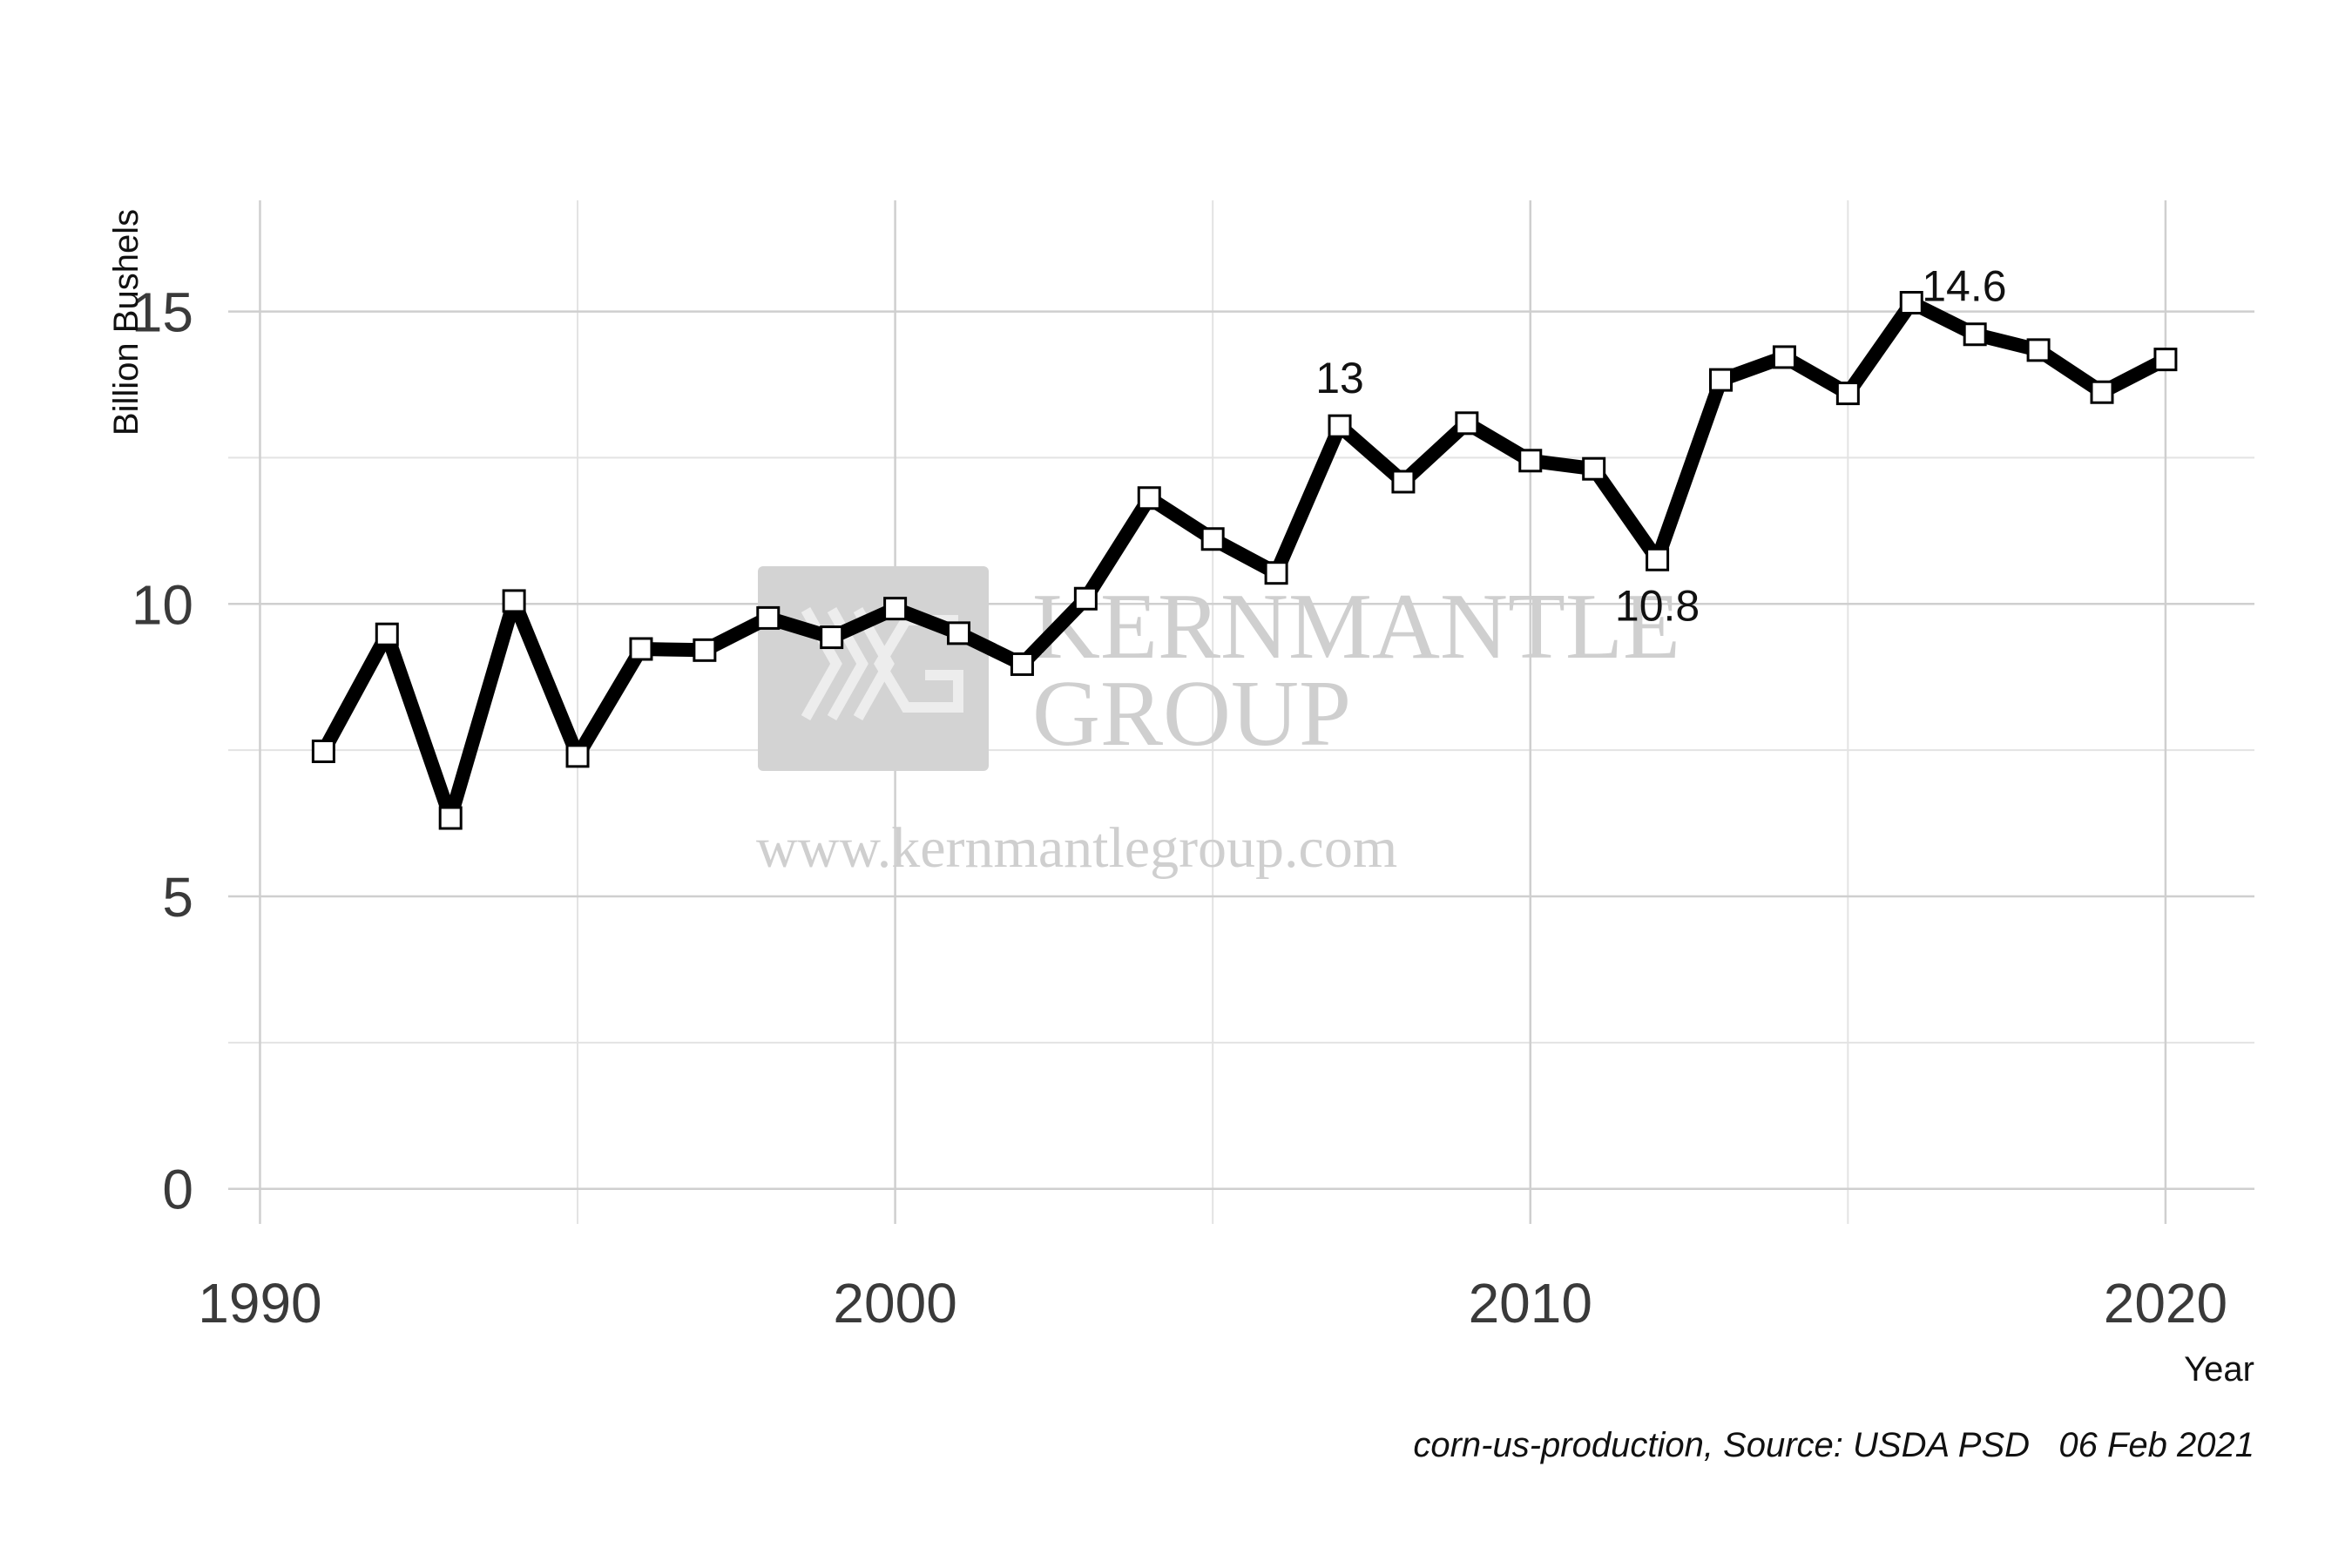  What do you see at coordinates (162, 312) in the screenshot?
I see `y-tick-label: 15` at bounding box center [162, 312].